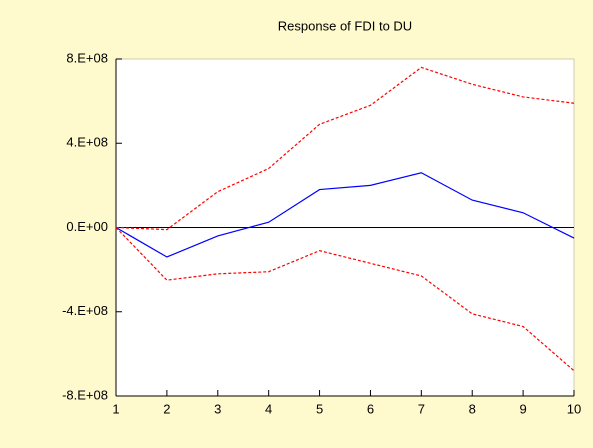  I want to click on x-tick-label: 4, so click(268, 408).